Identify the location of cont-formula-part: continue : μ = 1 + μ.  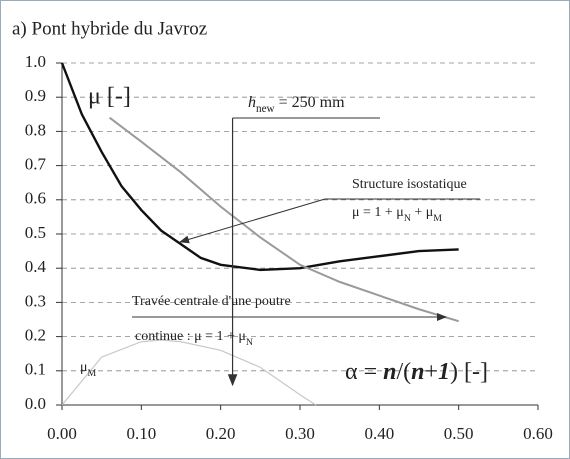
(190, 336).